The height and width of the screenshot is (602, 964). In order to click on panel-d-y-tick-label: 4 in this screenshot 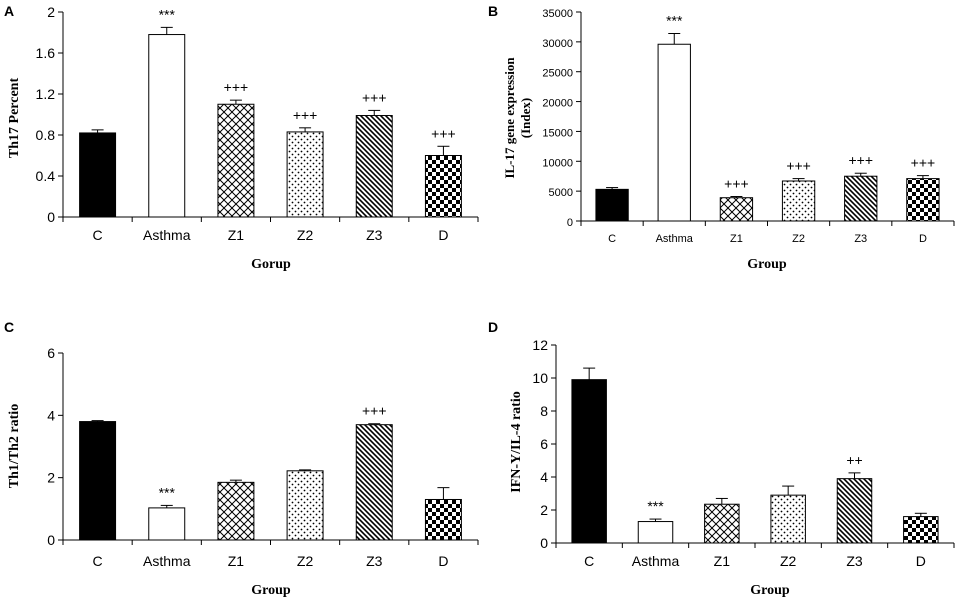, I will do `click(544, 477)`.